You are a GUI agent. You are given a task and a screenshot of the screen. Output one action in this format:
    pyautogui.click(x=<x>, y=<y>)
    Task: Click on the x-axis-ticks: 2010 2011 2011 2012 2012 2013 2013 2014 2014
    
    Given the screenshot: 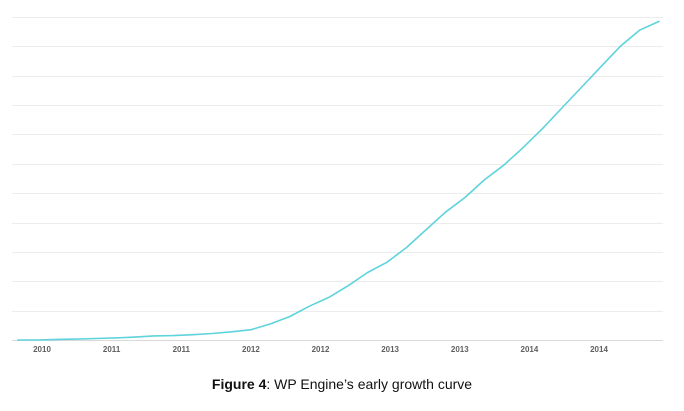 What is the action you would take?
    pyautogui.click(x=320, y=349)
    